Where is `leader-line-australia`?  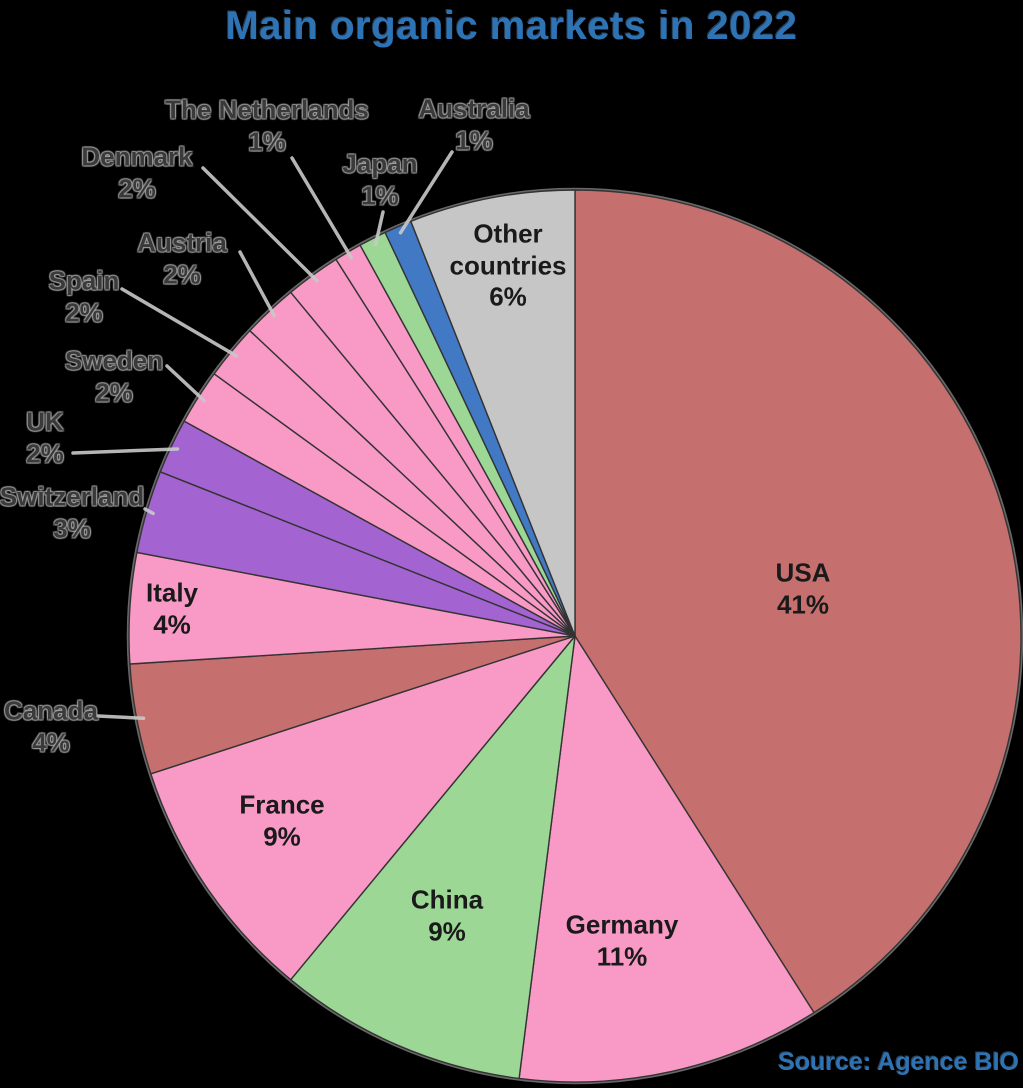
leader-line-australia is located at coordinates (426, 192).